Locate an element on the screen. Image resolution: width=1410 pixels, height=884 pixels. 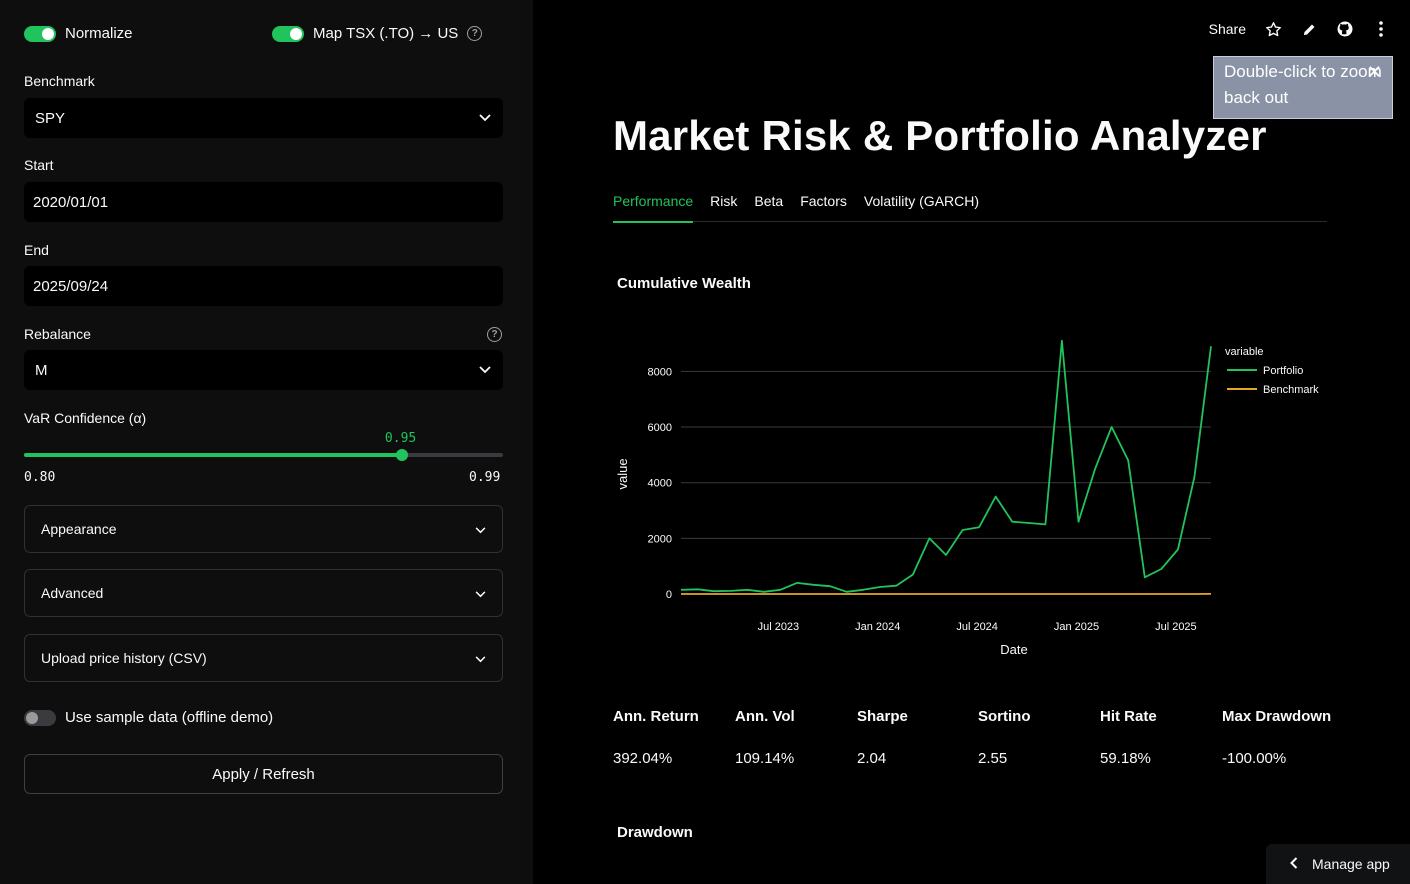
end-date-input: 2025/09/24 is located at coordinates (263, 286).